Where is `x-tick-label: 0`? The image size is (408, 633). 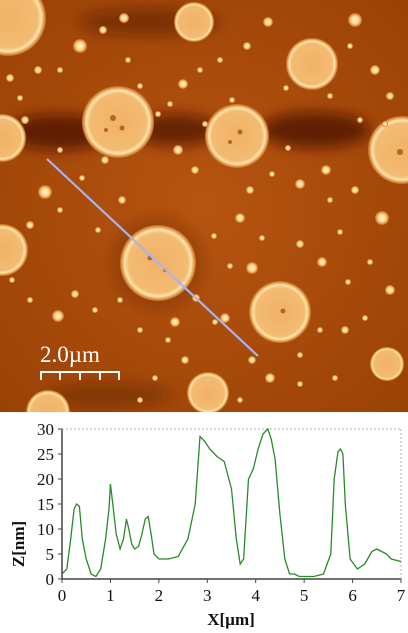
x-tick-label: 0 is located at coordinates (62, 595).